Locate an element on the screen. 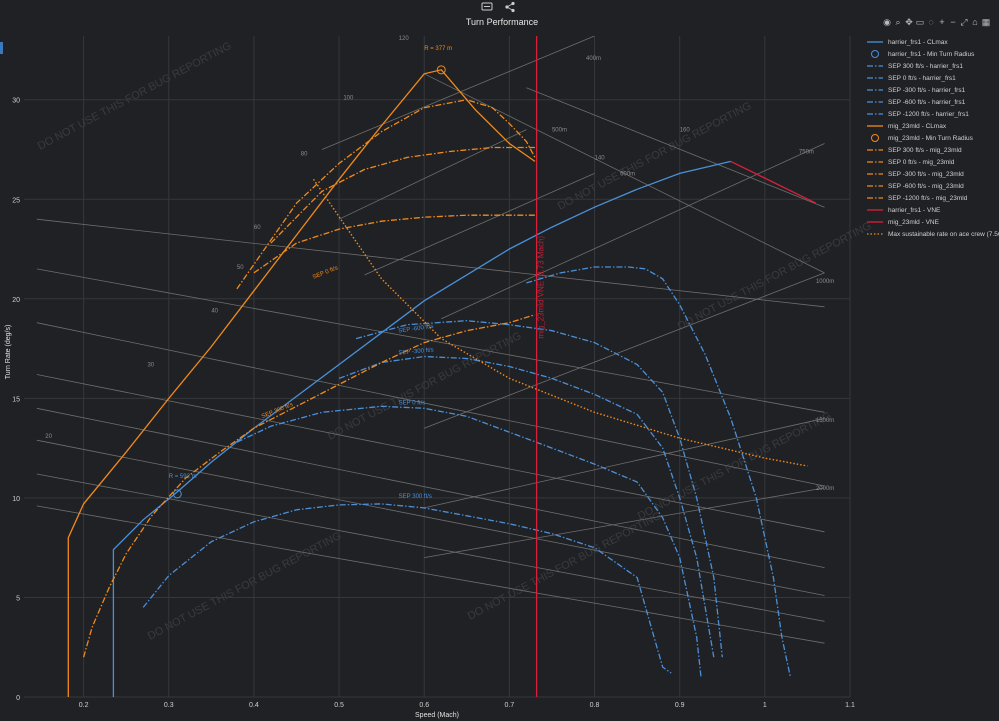 Image resolution: width=999 pixels, height=721 pixels. legend-label: harrier_frs1 - Min Turn Radius is located at coordinates (931, 54).